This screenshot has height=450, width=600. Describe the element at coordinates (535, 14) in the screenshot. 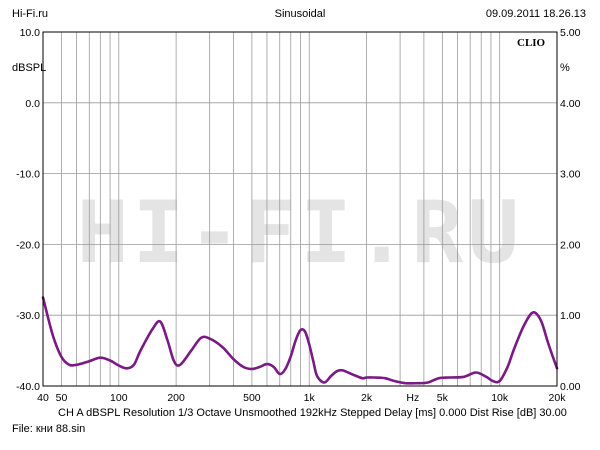

I see `timestamp: 09.09.2011 18.26.13` at that location.